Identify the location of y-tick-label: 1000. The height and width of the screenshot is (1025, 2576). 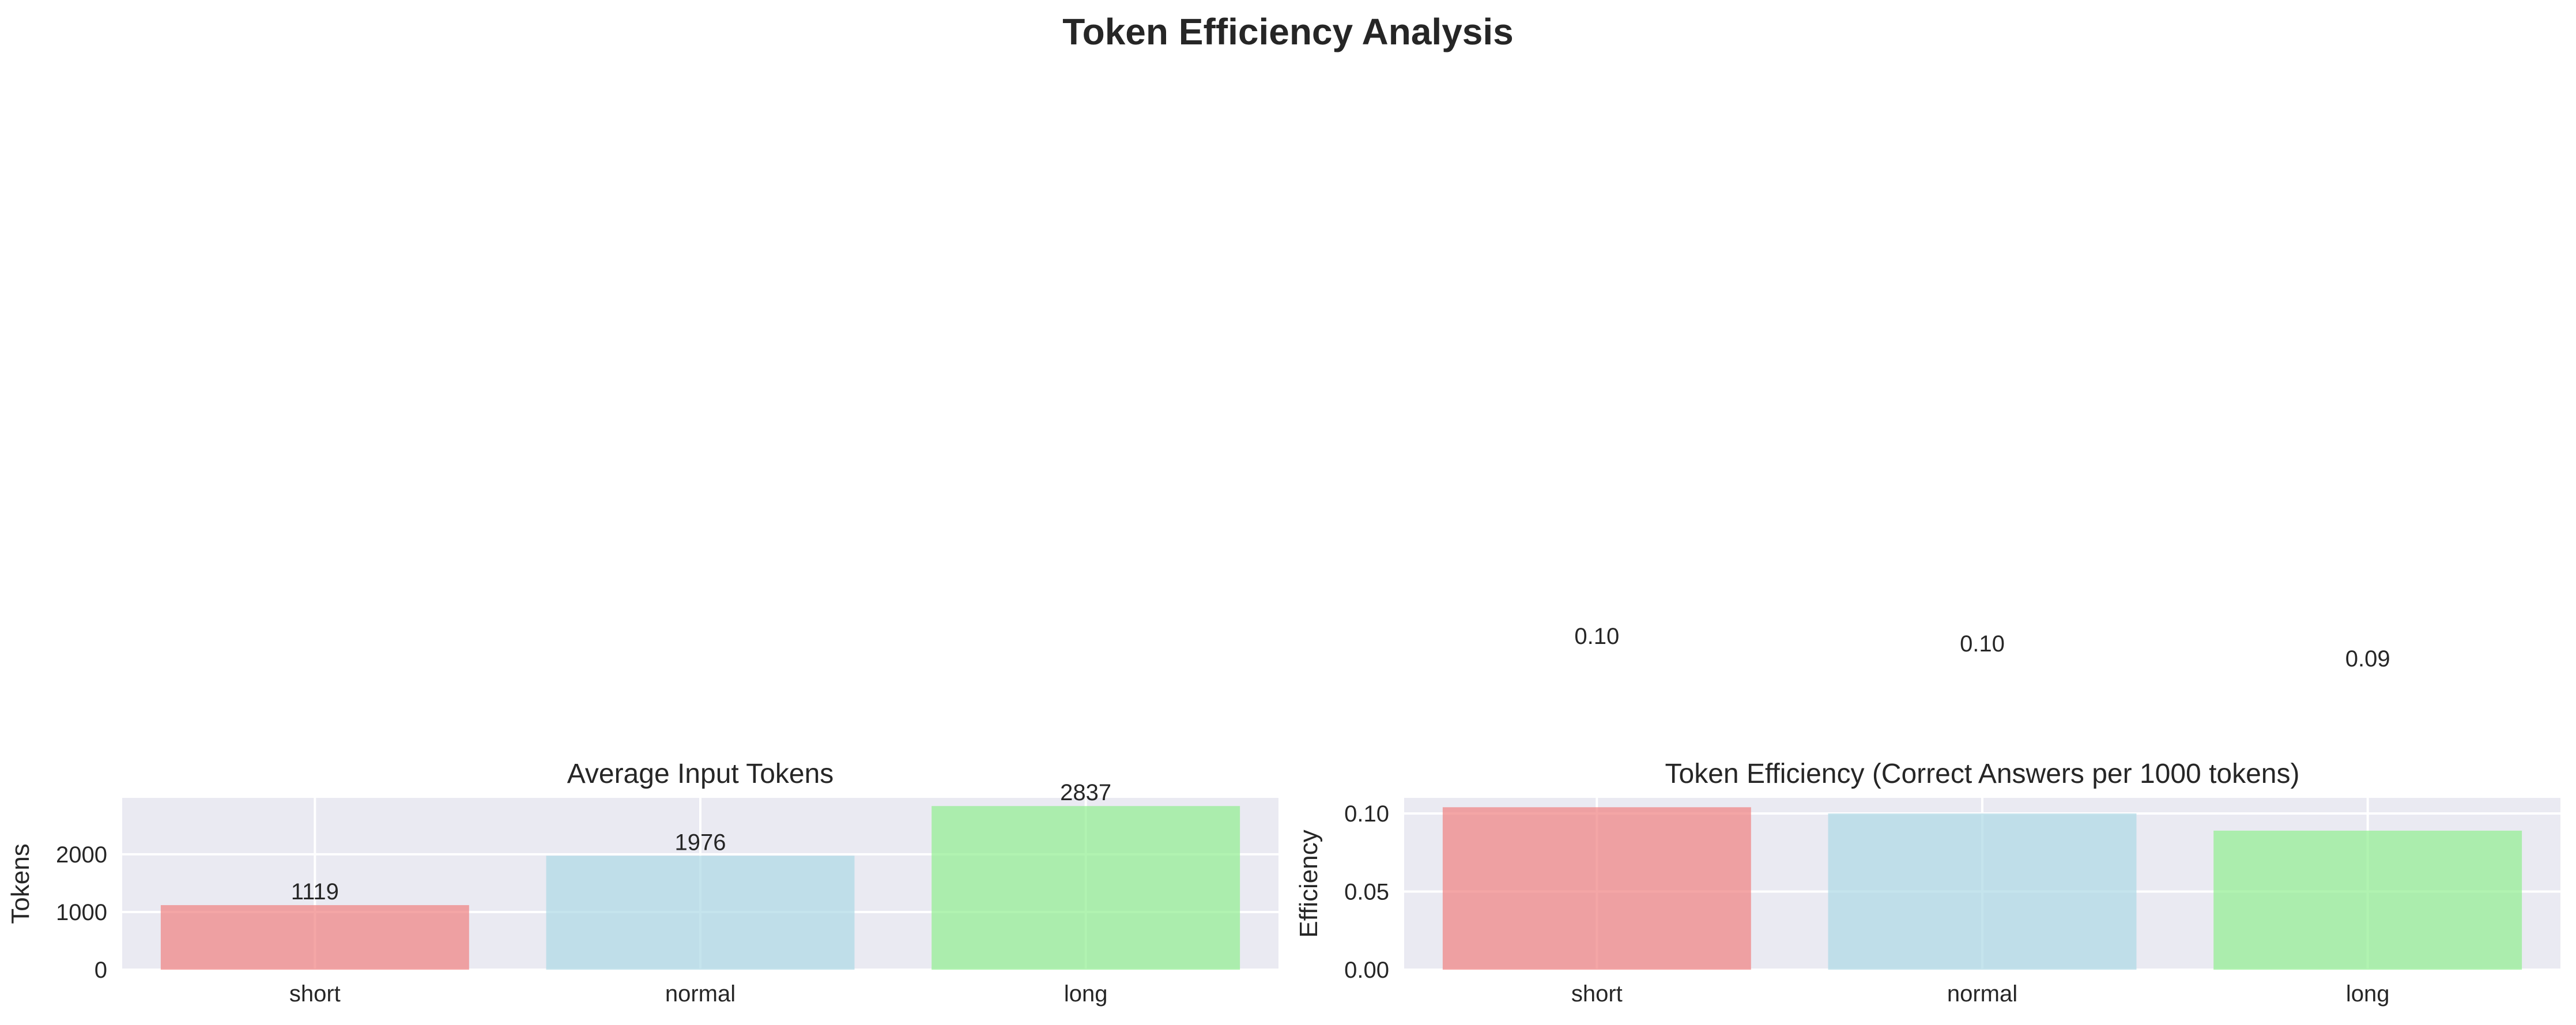
(81, 912).